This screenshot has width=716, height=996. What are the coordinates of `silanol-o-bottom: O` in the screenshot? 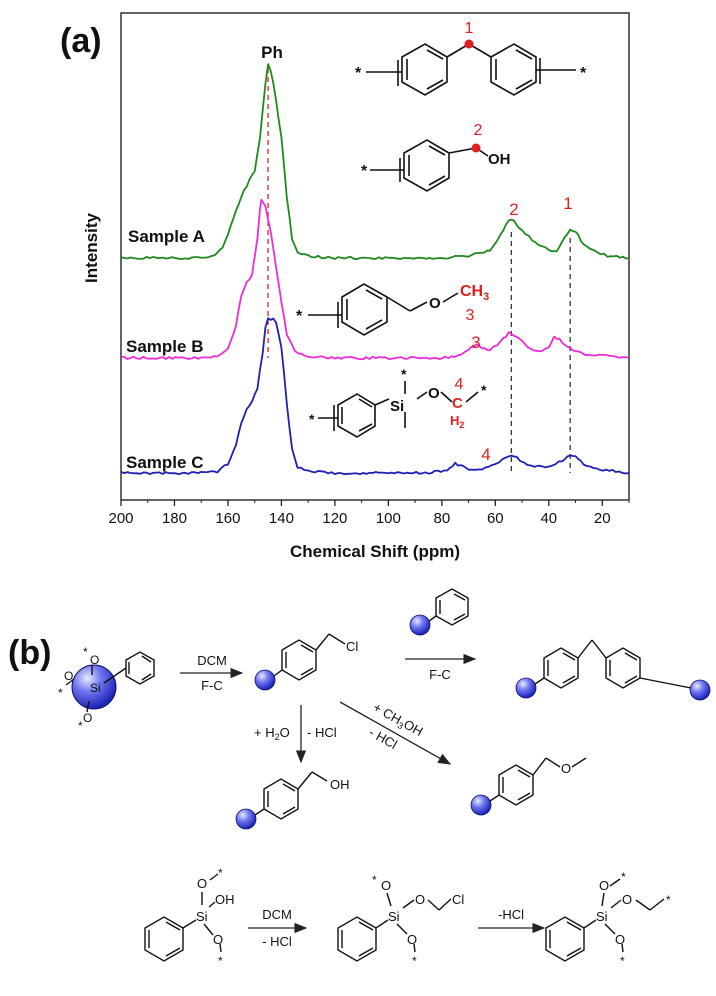 It's located at (218, 939).